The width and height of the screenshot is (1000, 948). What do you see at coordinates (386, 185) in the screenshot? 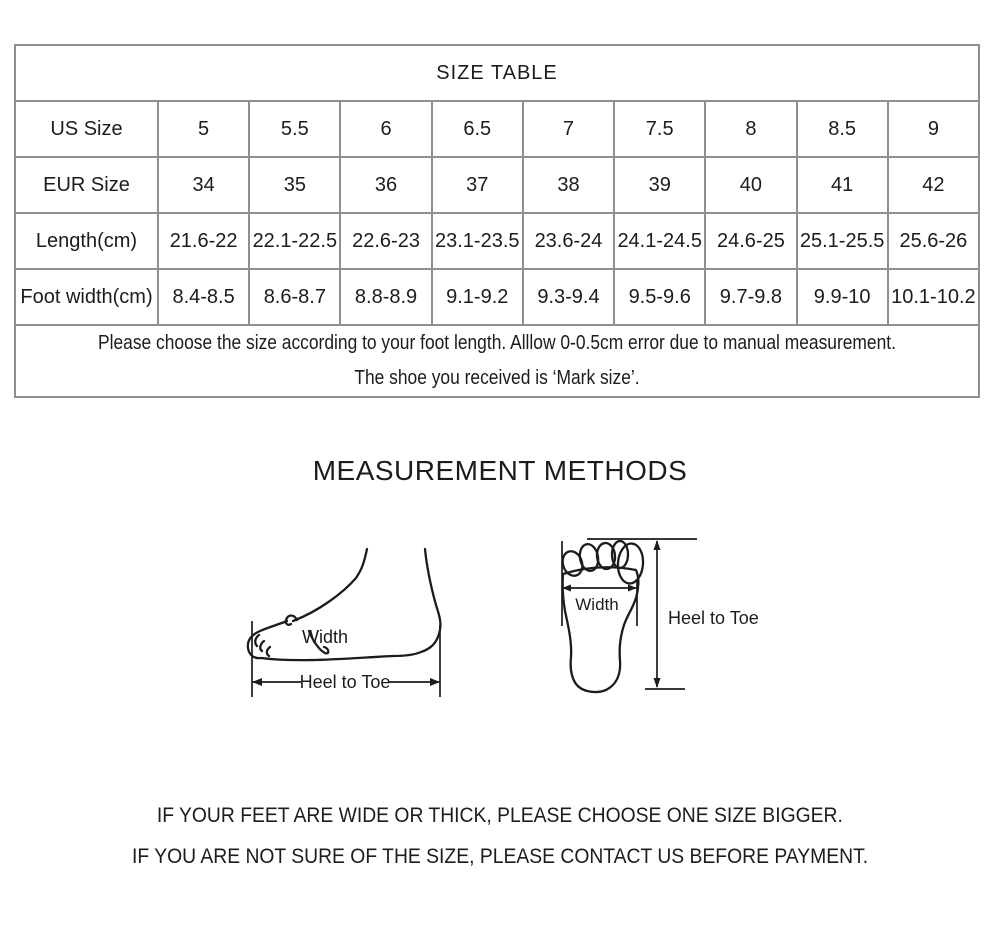
I see `size-cell: 36` at bounding box center [386, 185].